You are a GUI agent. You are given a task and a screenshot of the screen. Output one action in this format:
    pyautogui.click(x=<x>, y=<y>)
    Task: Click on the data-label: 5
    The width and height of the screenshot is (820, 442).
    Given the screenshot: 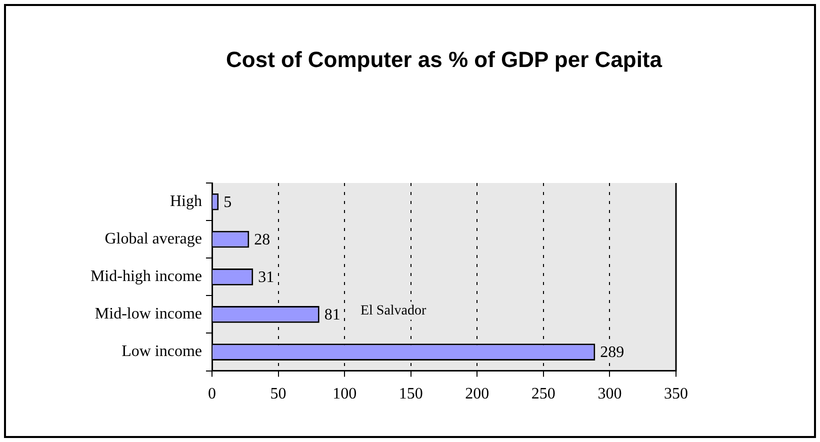 What is the action you would take?
    pyautogui.click(x=228, y=202)
    